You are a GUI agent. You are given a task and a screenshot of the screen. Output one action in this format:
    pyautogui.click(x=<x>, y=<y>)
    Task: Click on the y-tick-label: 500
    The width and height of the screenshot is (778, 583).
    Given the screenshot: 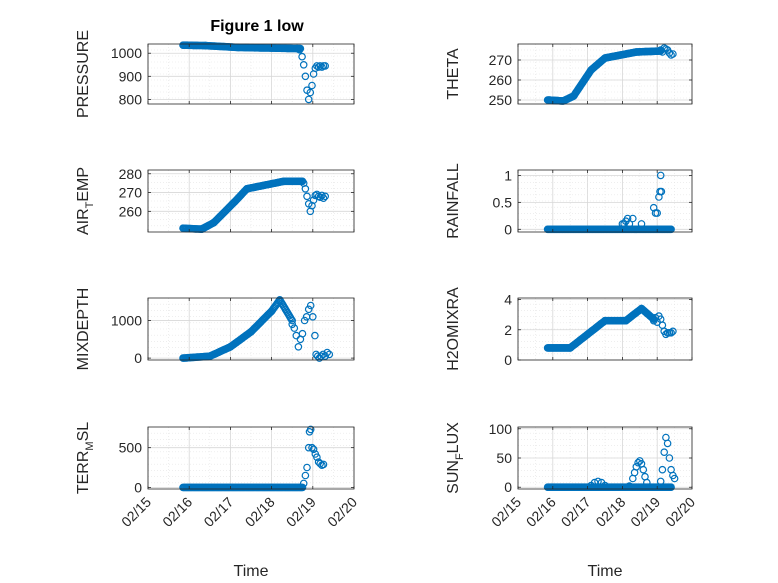 What is the action you would take?
    pyautogui.click(x=131, y=448)
    